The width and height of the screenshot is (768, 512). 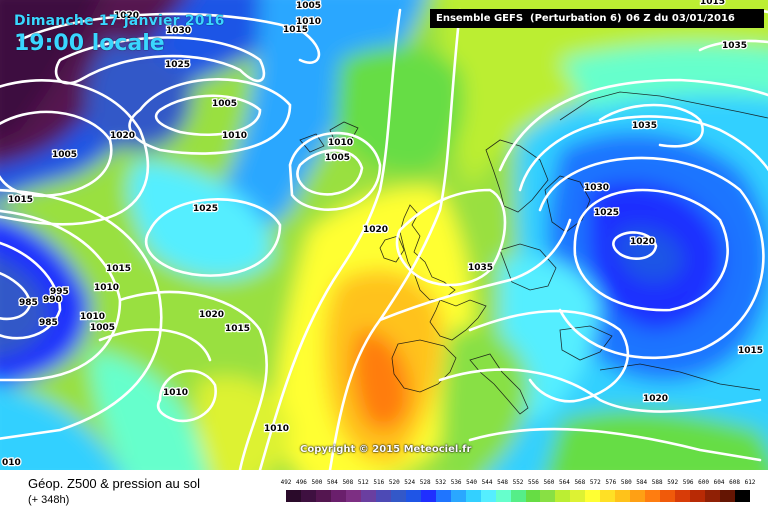 I want to click on color-scale-bar, so click(x=518, y=496).